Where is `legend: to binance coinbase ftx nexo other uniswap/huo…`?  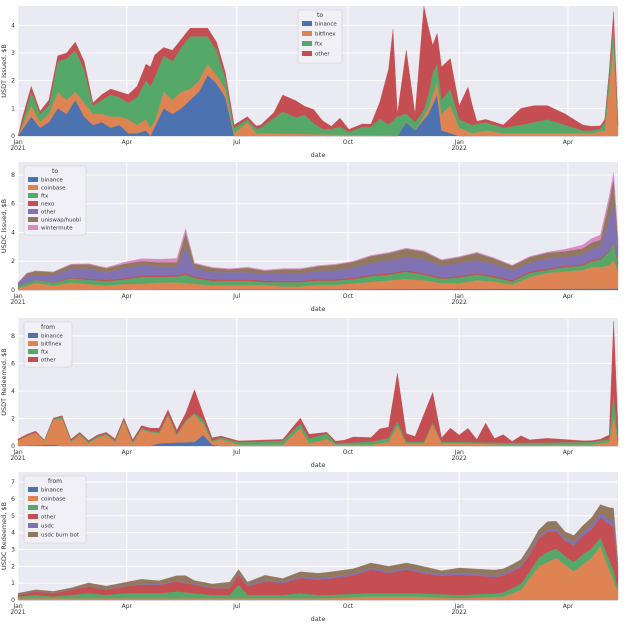 legend: to binance coinbase ftx nexo other uniswap/huo… is located at coordinates (55, 200).